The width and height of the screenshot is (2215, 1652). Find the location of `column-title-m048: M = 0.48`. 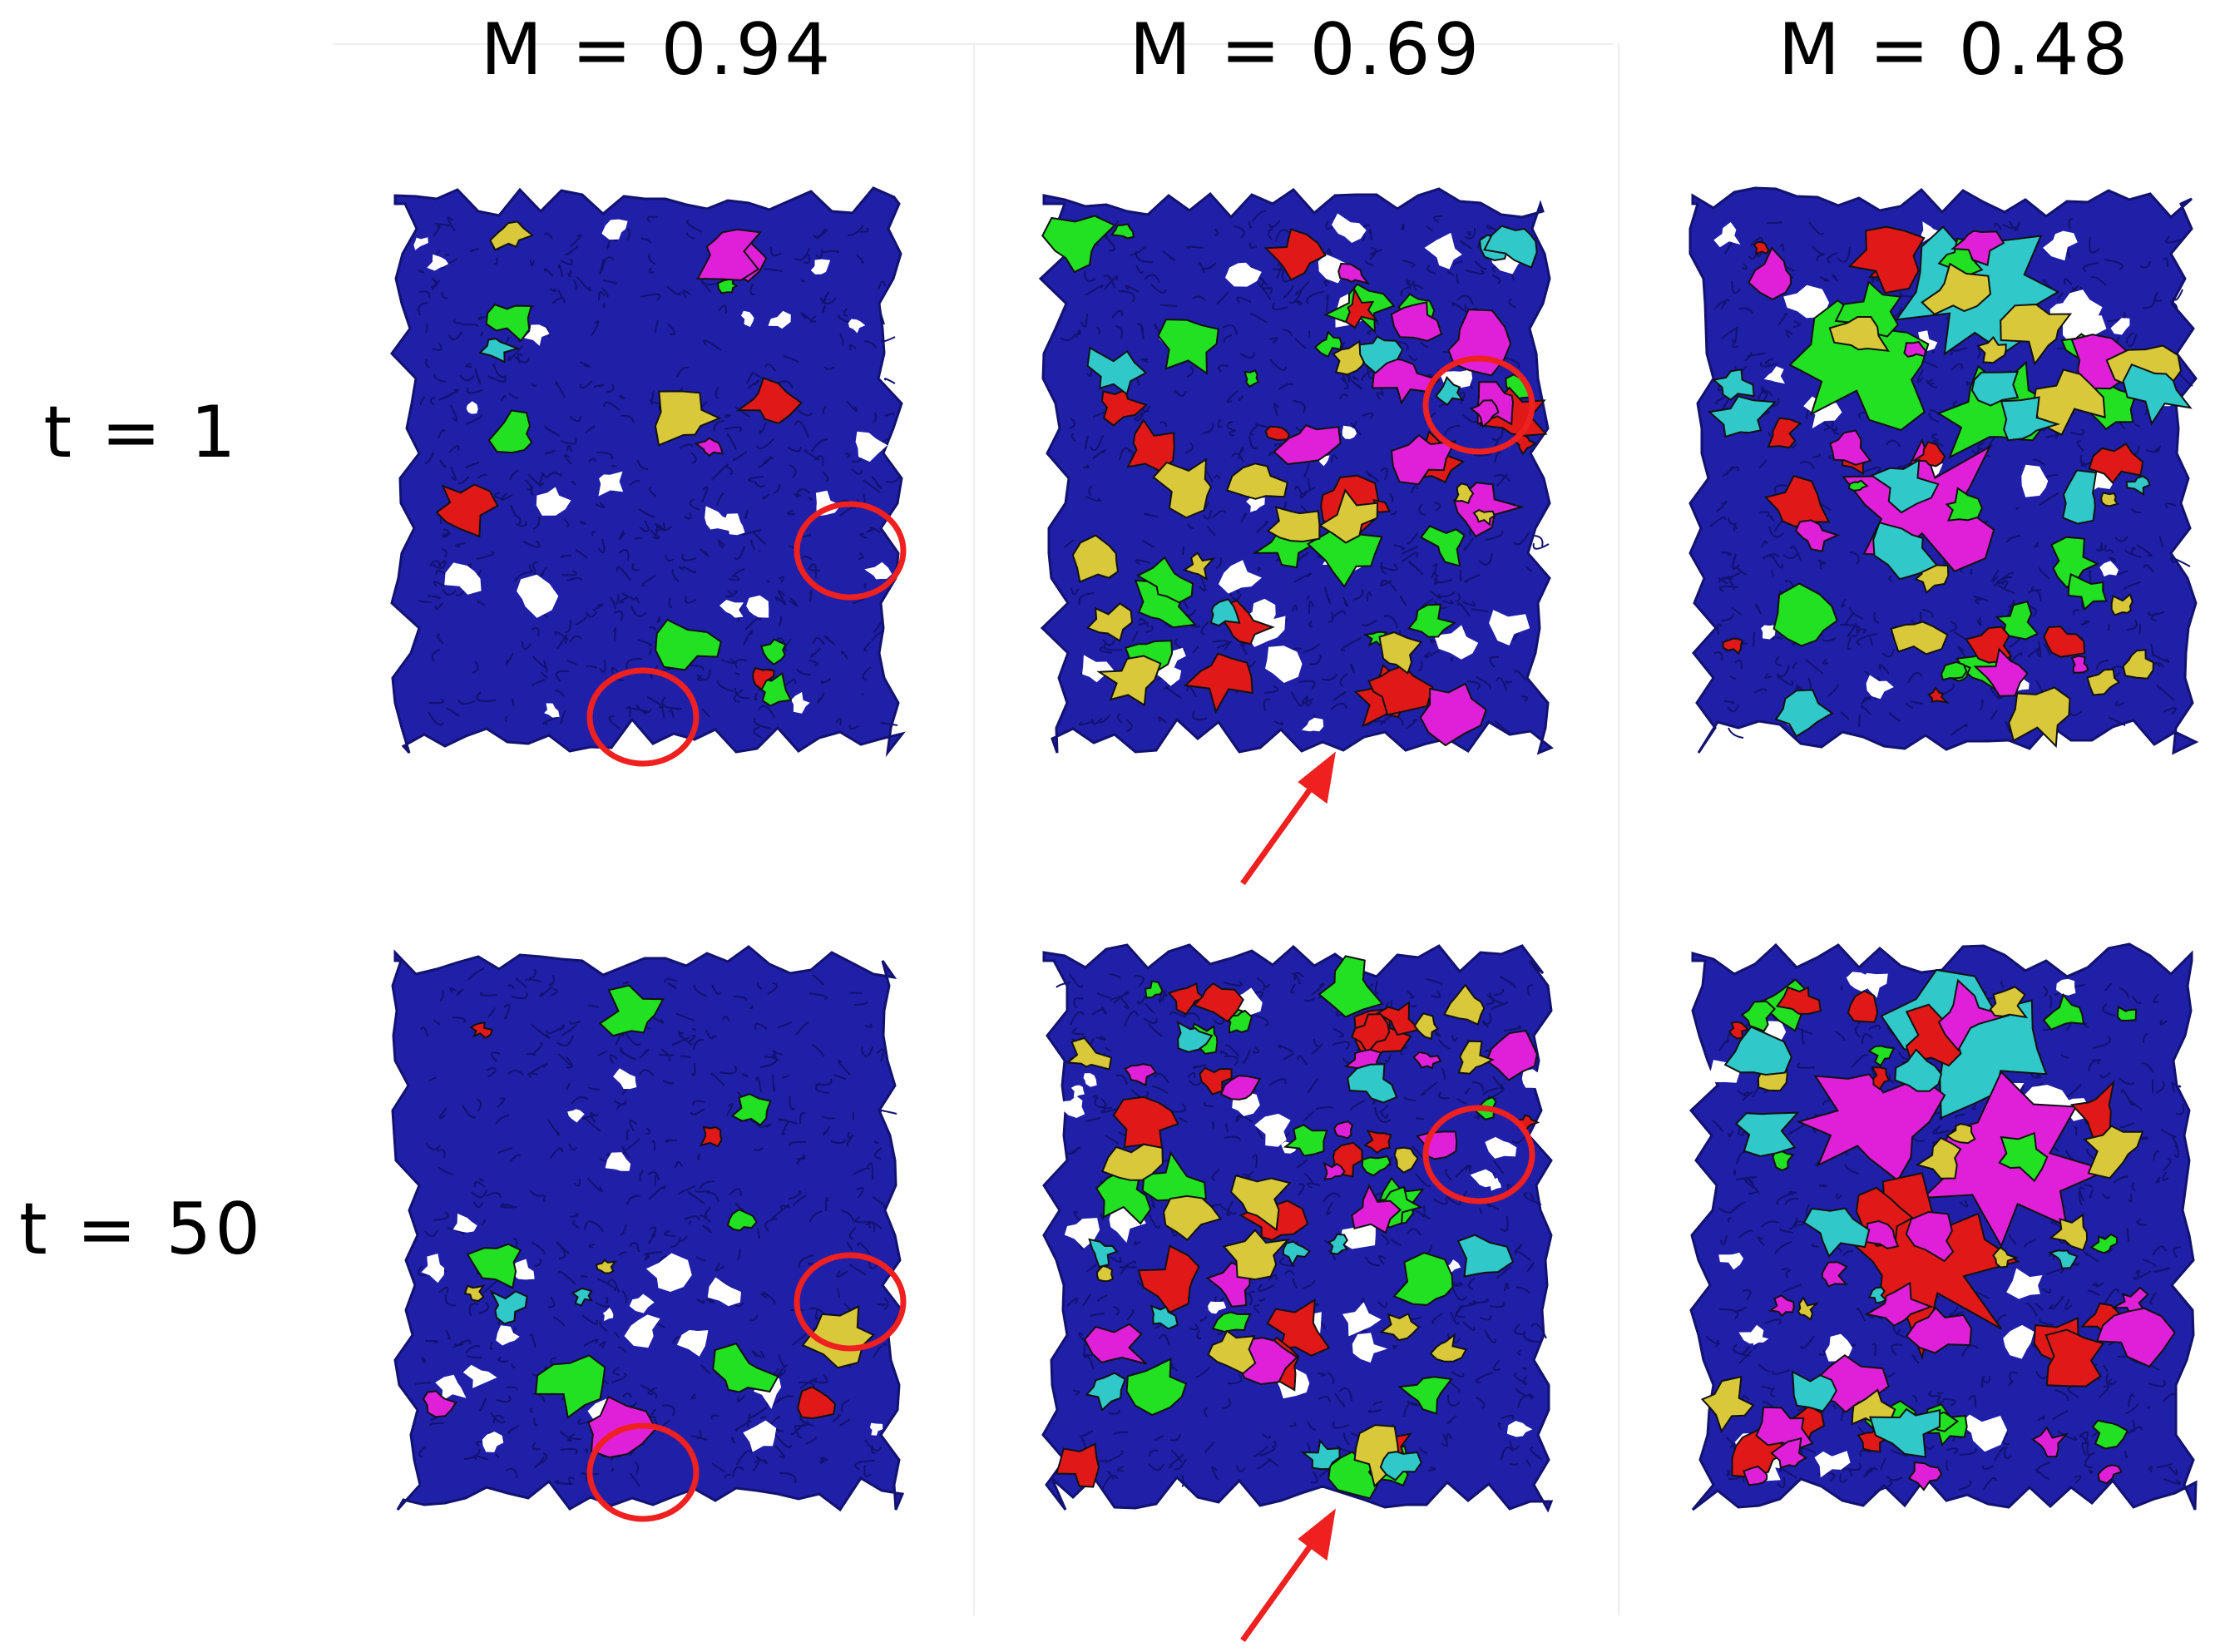

column-title-m048: M = 0.48 is located at coordinates (1954, 50).